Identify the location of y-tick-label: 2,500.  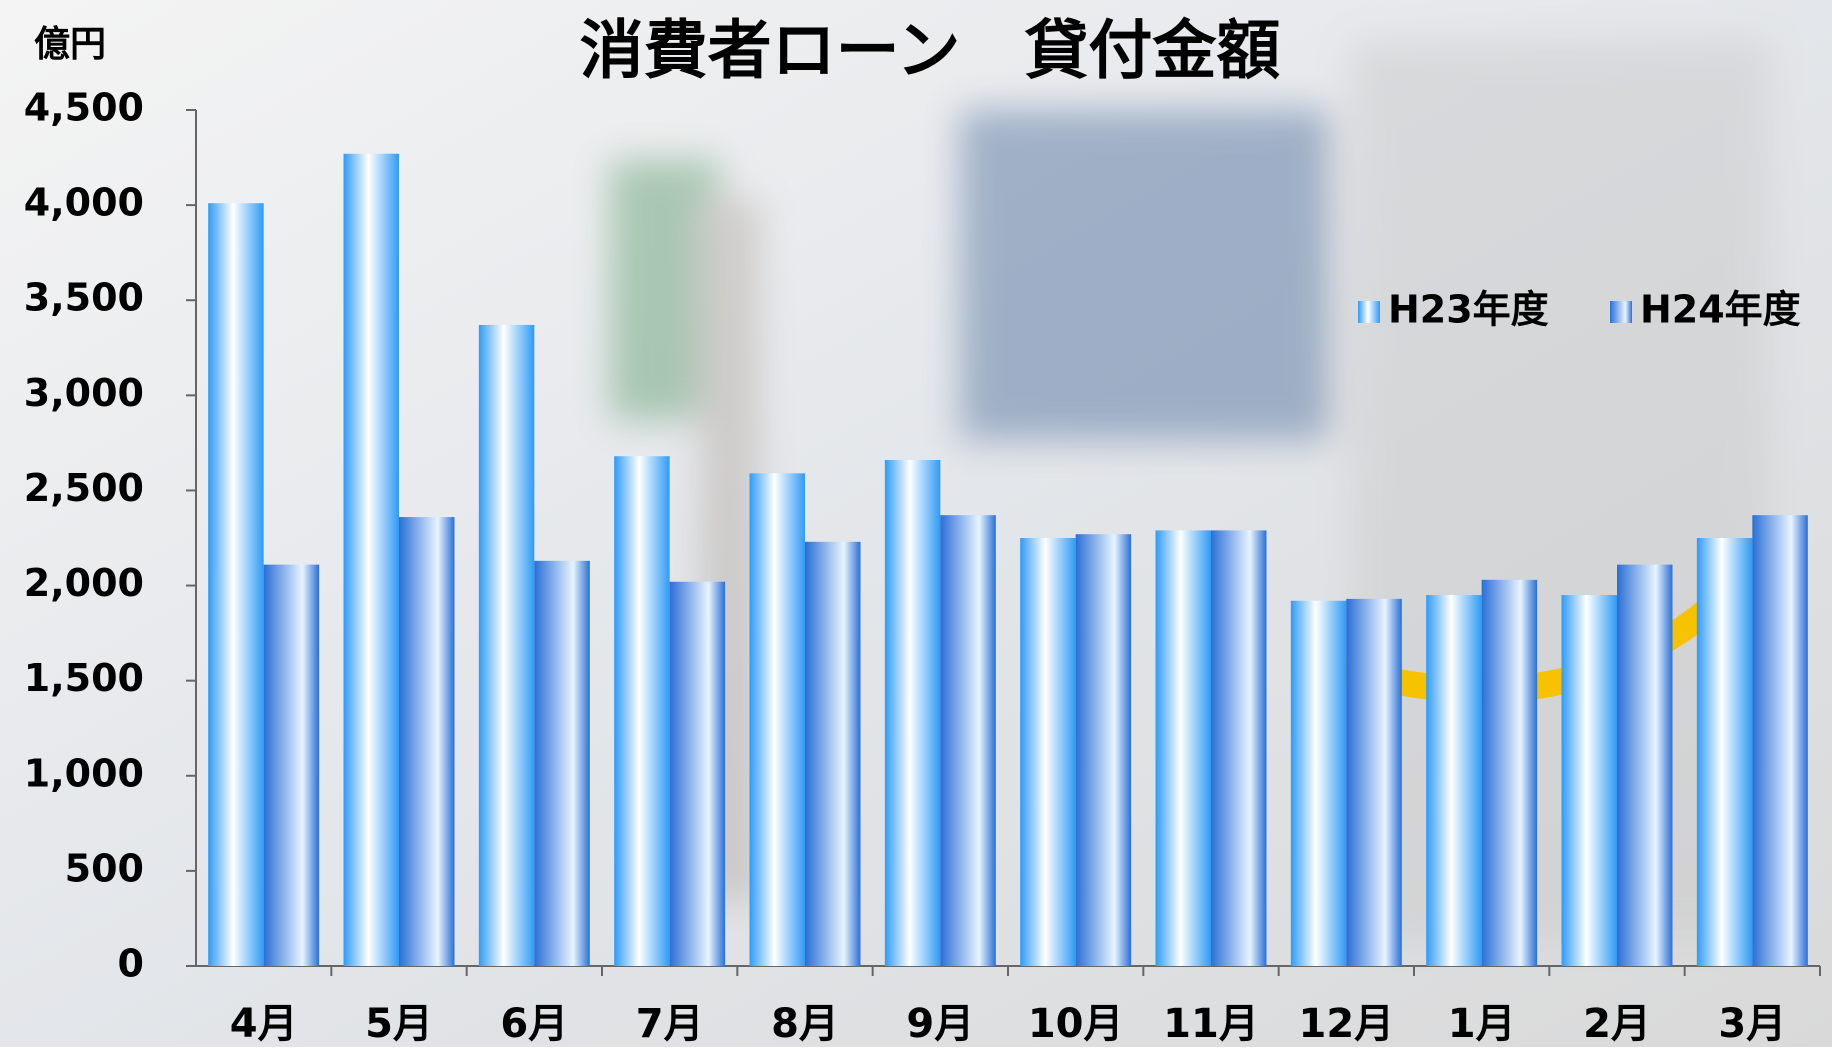
(84, 488).